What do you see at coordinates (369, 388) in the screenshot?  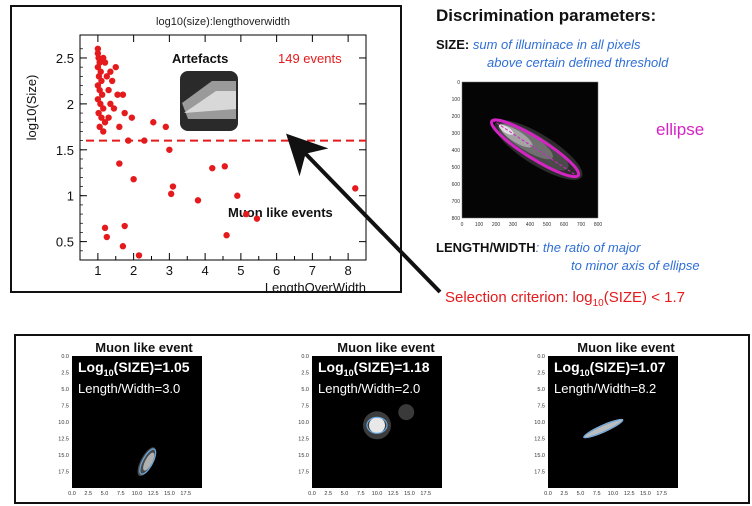 I see `length-width-value: Length/Width=2.0` at bounding box center [369, 388].